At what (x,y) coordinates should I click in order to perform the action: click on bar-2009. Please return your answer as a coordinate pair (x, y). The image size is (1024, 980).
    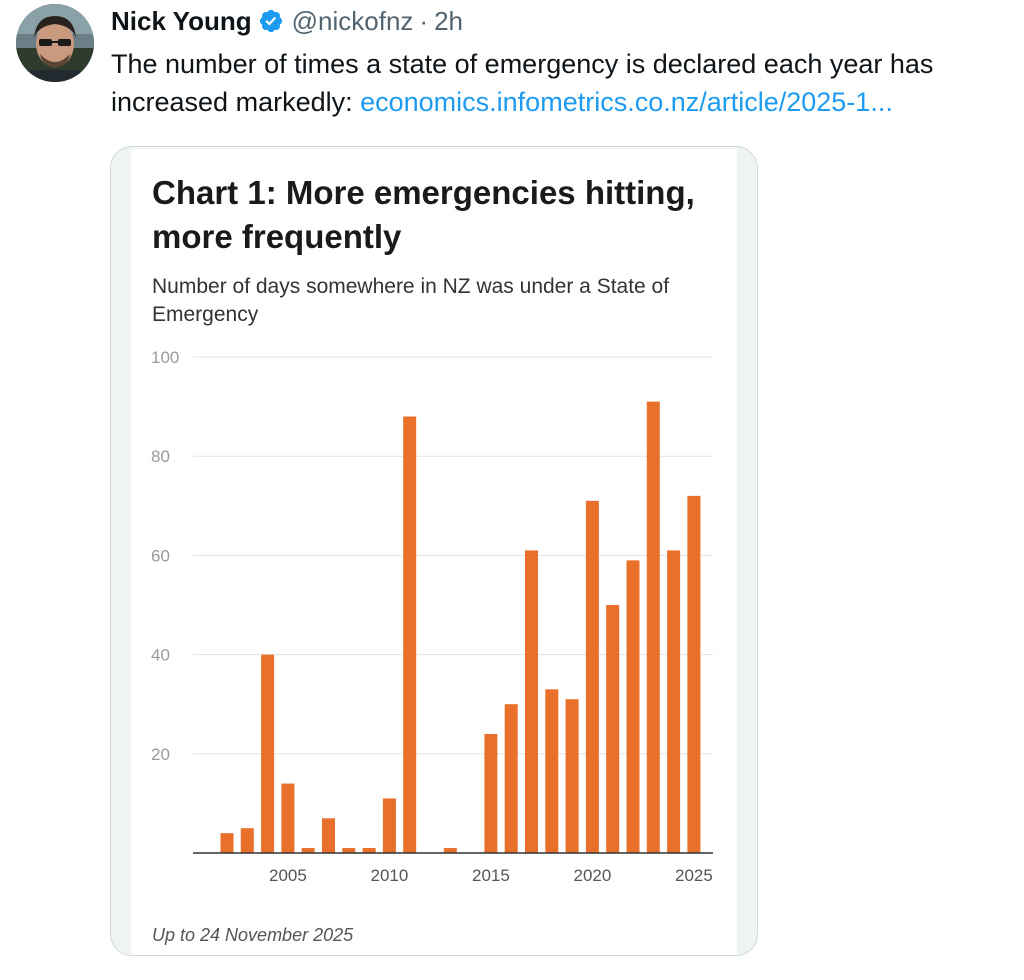
    Looking at the image, I should click on (369, 850).